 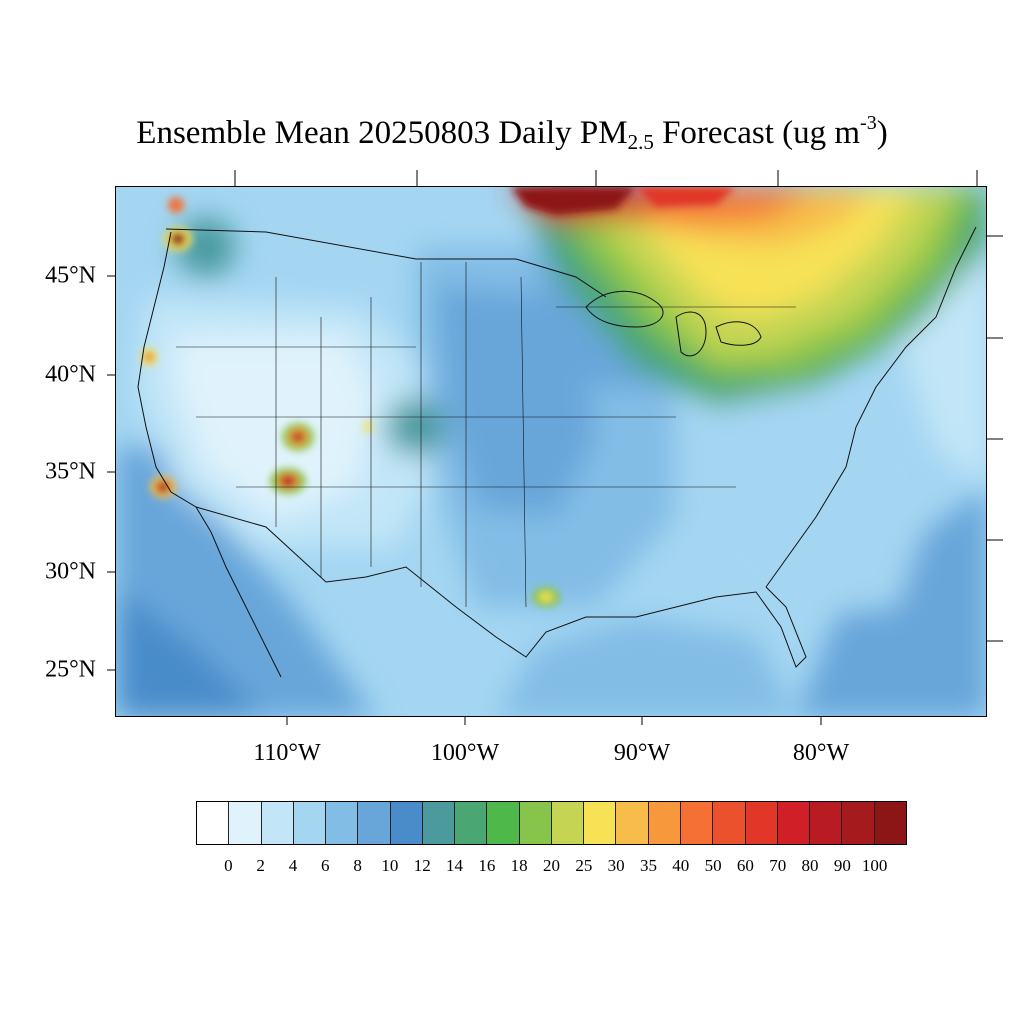 What do you see at coordinates (648, 865) in the screenshot?
I see `colorbar-label: 35` at bounding box center [648, 865].